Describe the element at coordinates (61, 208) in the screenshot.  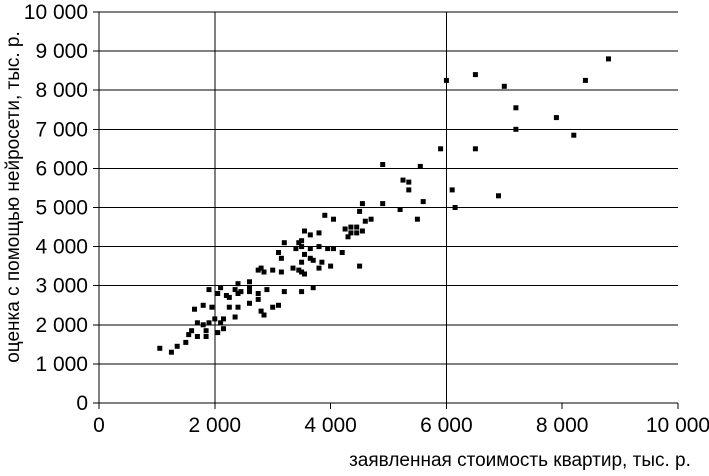
I see `y-tick-label: 5 000` at that location.